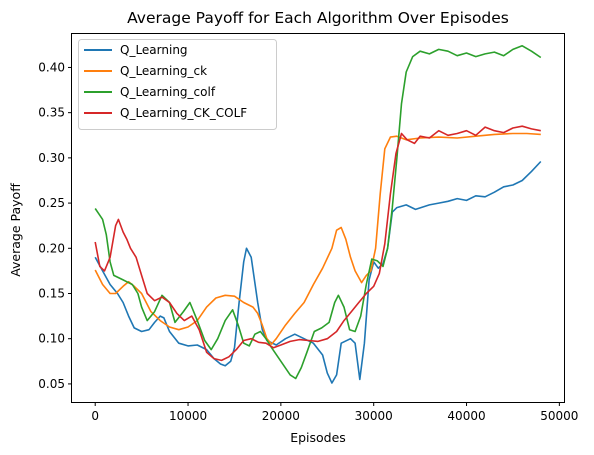 The image size is (594, 455). What do you see at coordinates (51, 339) in the screenshot?
I see `y-tick-label: 0.10` at bounding box center [51, 339].